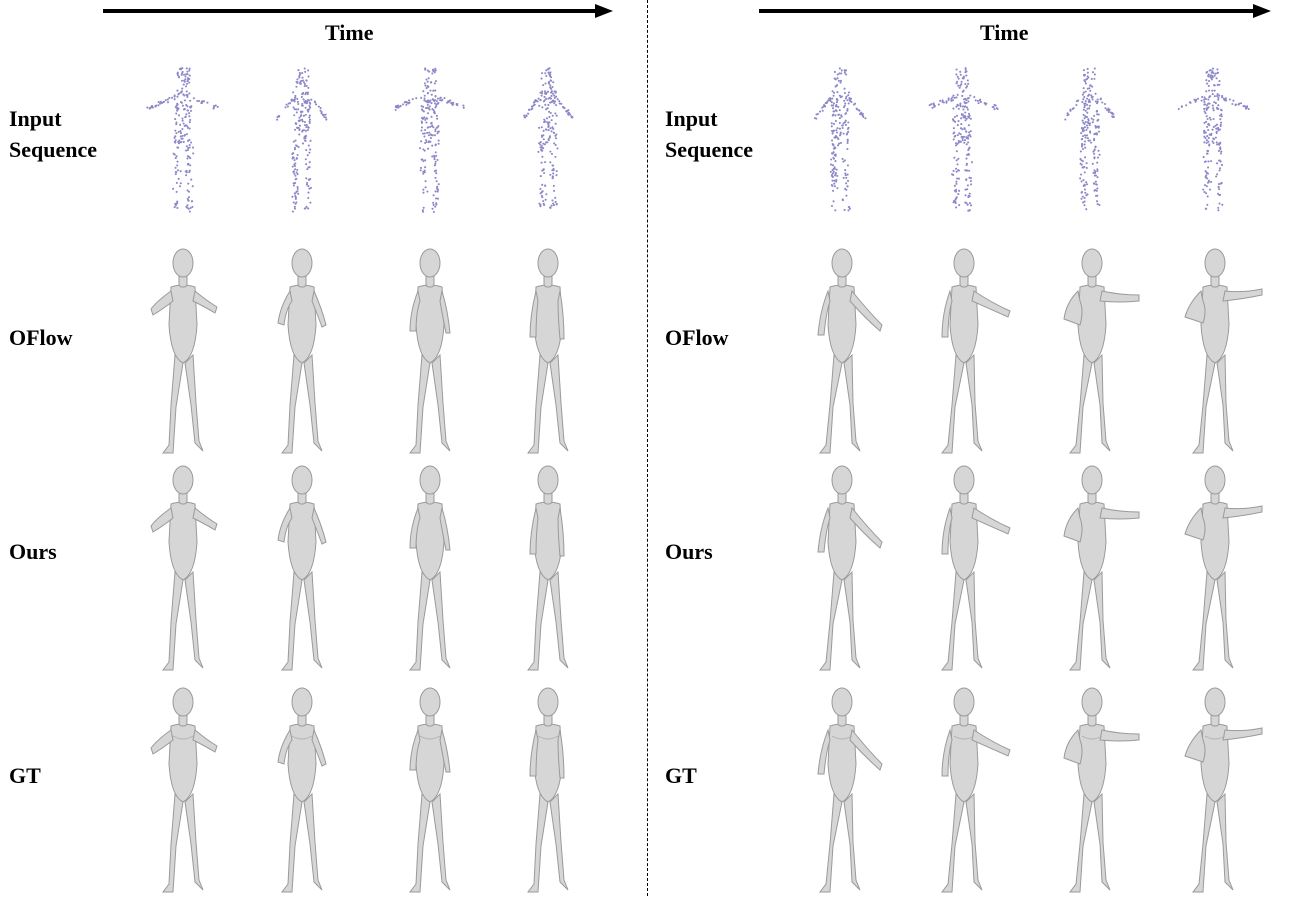 This screenshot has width=1315, height=899. What do you see at coordinates (647, 448) in the screenshot?
I see `panel-divider` at bounding box center [647, 448].